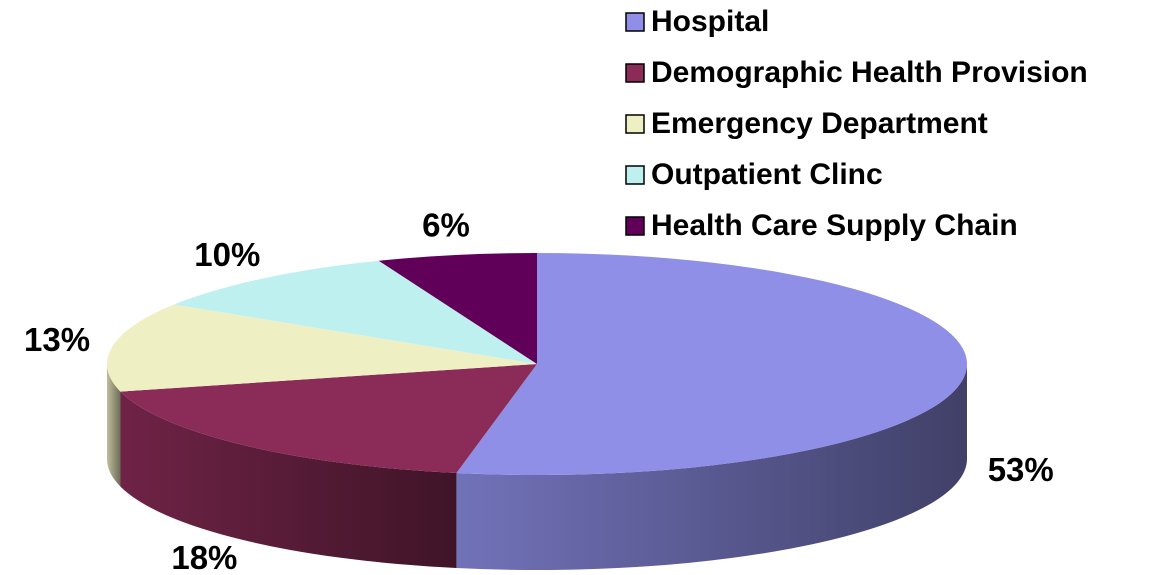  I want to click on data-label: 53%, so click(1021, 469).